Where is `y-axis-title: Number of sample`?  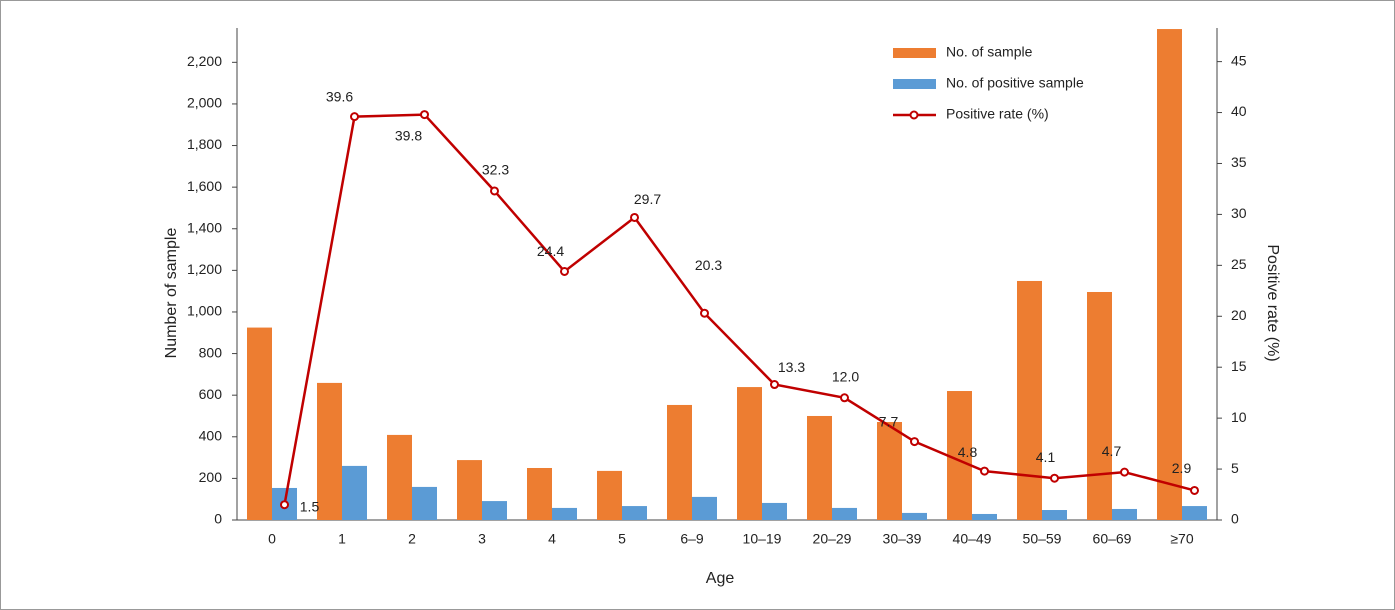
y-axis-title: Number of sample is located at coordinates (171, 293).